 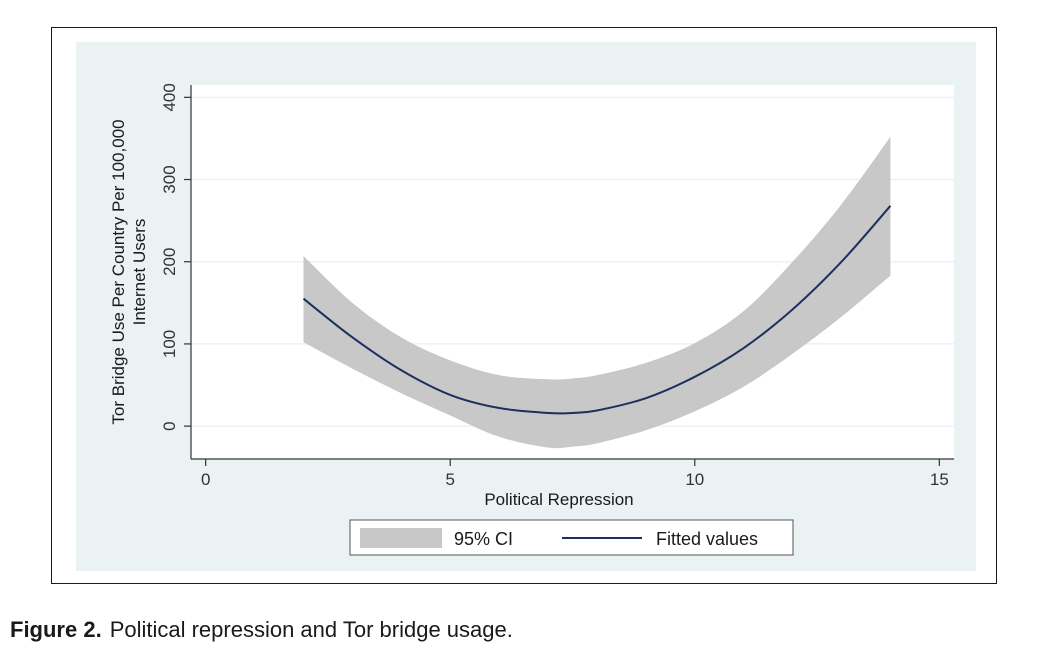 I want to click on y-axis-title-line-2: Internet Users, so click(x=139, y=272).